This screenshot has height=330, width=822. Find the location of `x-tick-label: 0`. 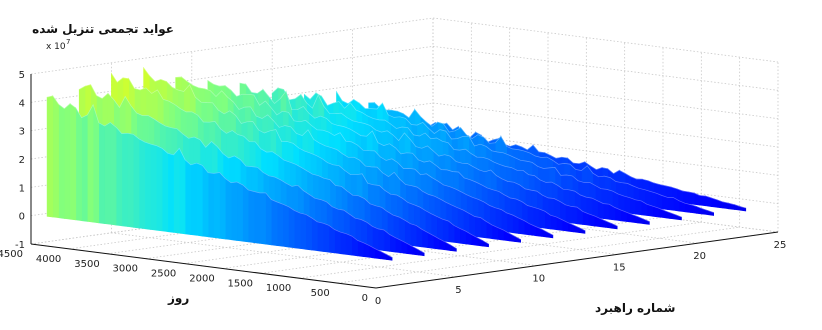

x-tick-label: 0 is located at coordinates (365, 298).